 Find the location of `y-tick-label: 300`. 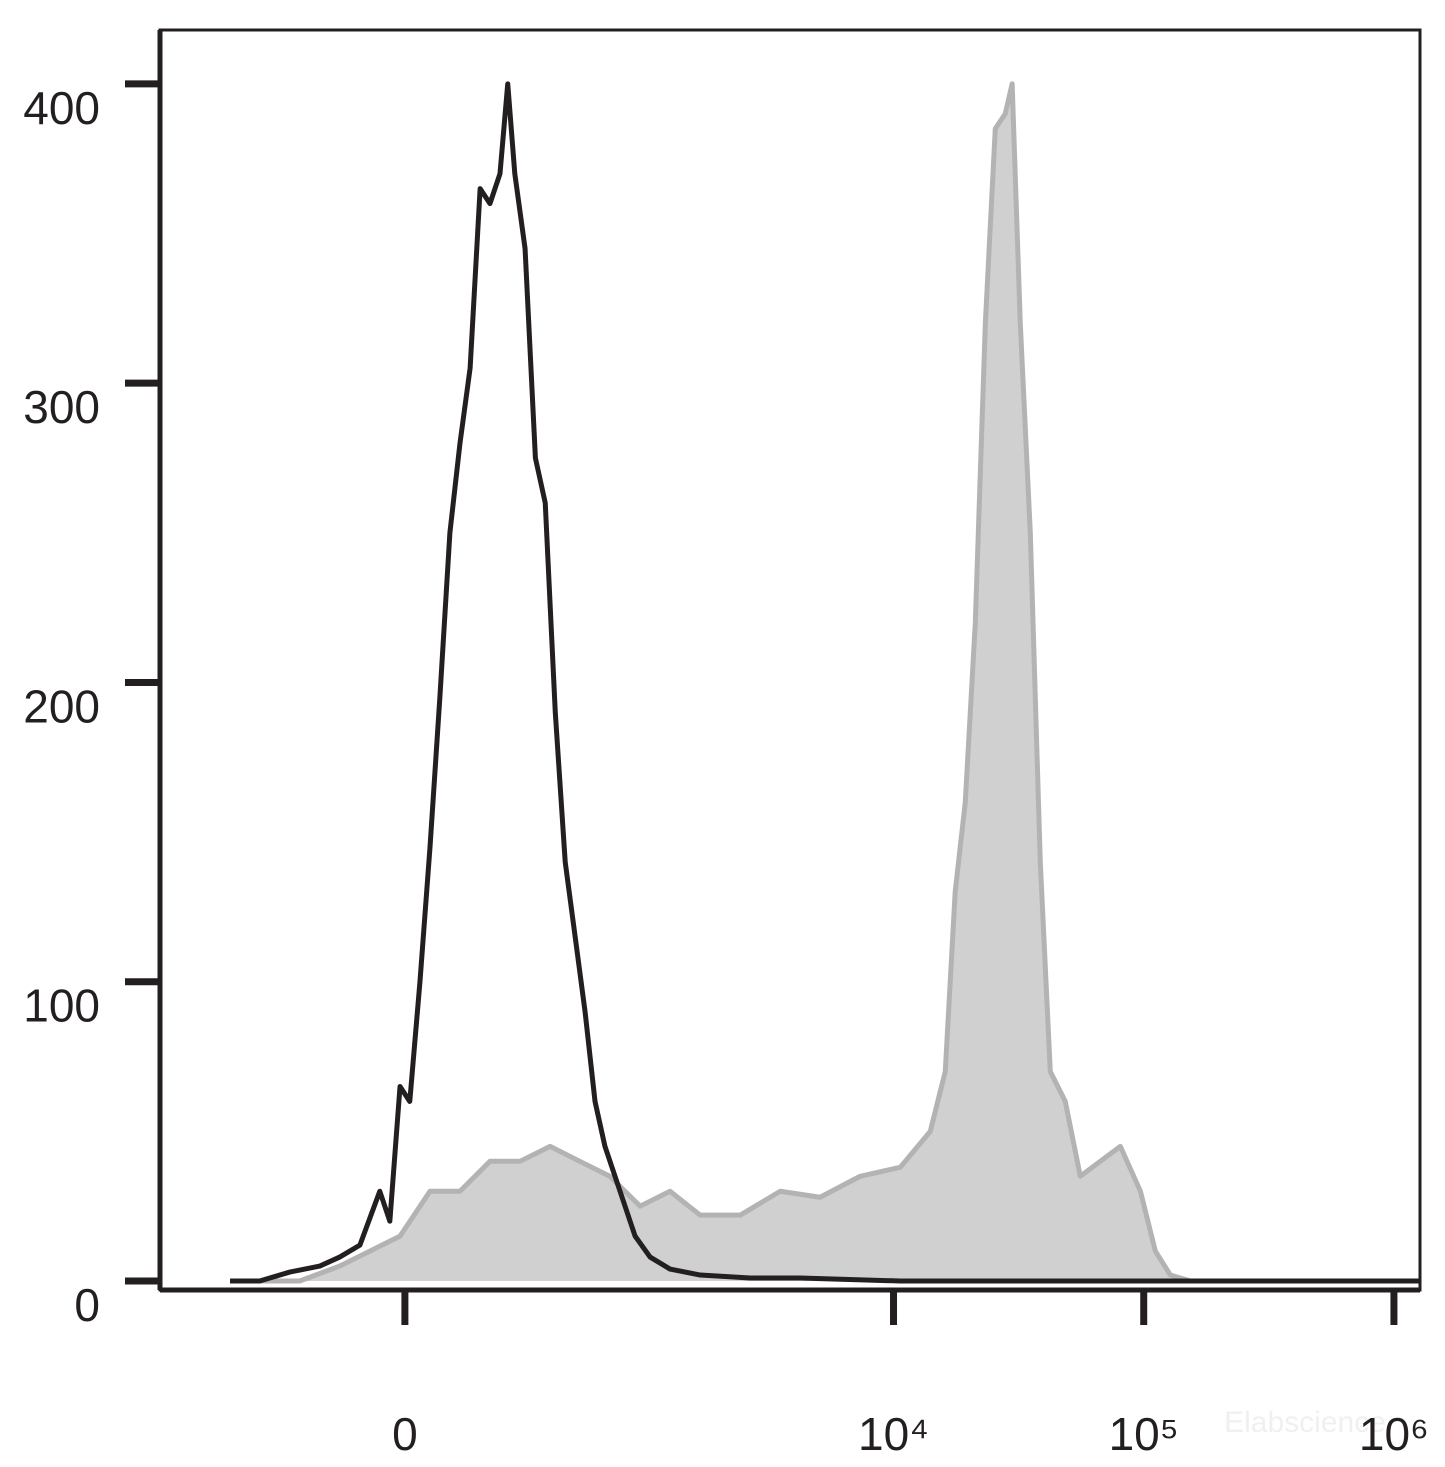

y-tick-label: 300 is located at coordinates (61, 407).